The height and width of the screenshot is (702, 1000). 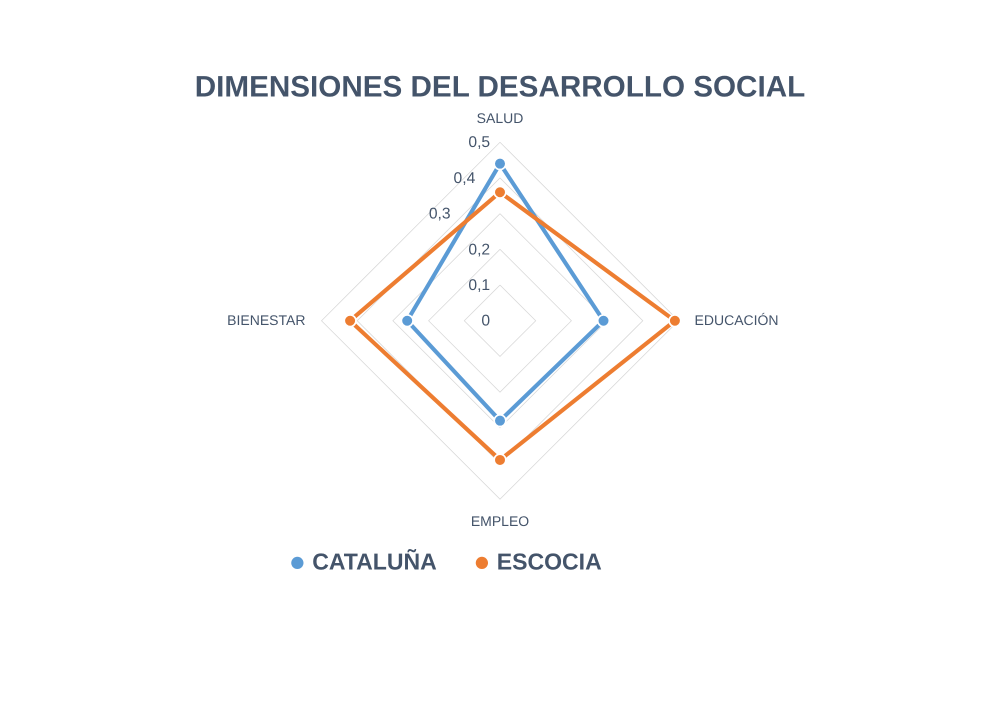 What do you see at coordinates (439, 214) in the screenshot?
I see `y-tick-label: 0,3` at bounding box center [439, 214].